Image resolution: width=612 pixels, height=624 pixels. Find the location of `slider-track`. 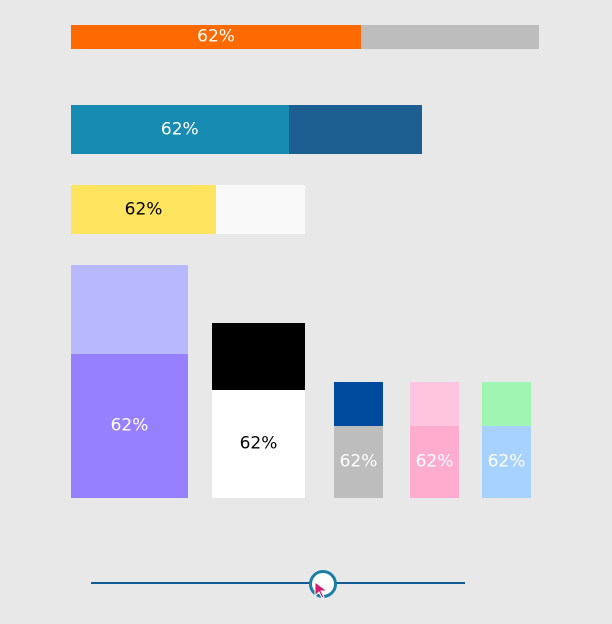

slider-track is located at coordinates (278, 583).